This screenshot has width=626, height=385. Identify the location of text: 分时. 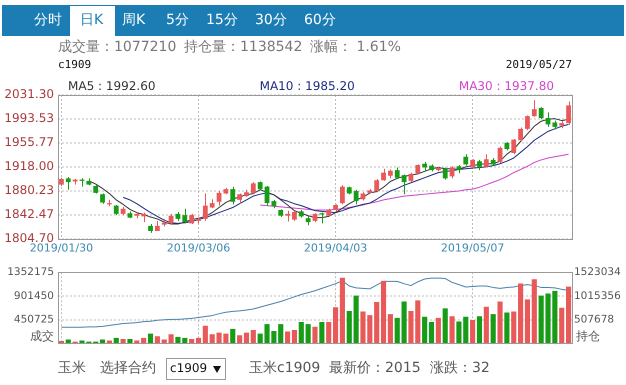
(48, 20).